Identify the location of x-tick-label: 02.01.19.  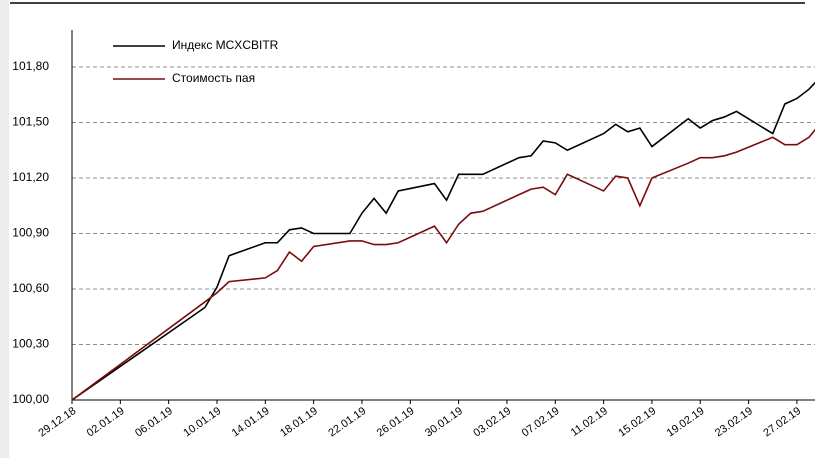
(106, 422).